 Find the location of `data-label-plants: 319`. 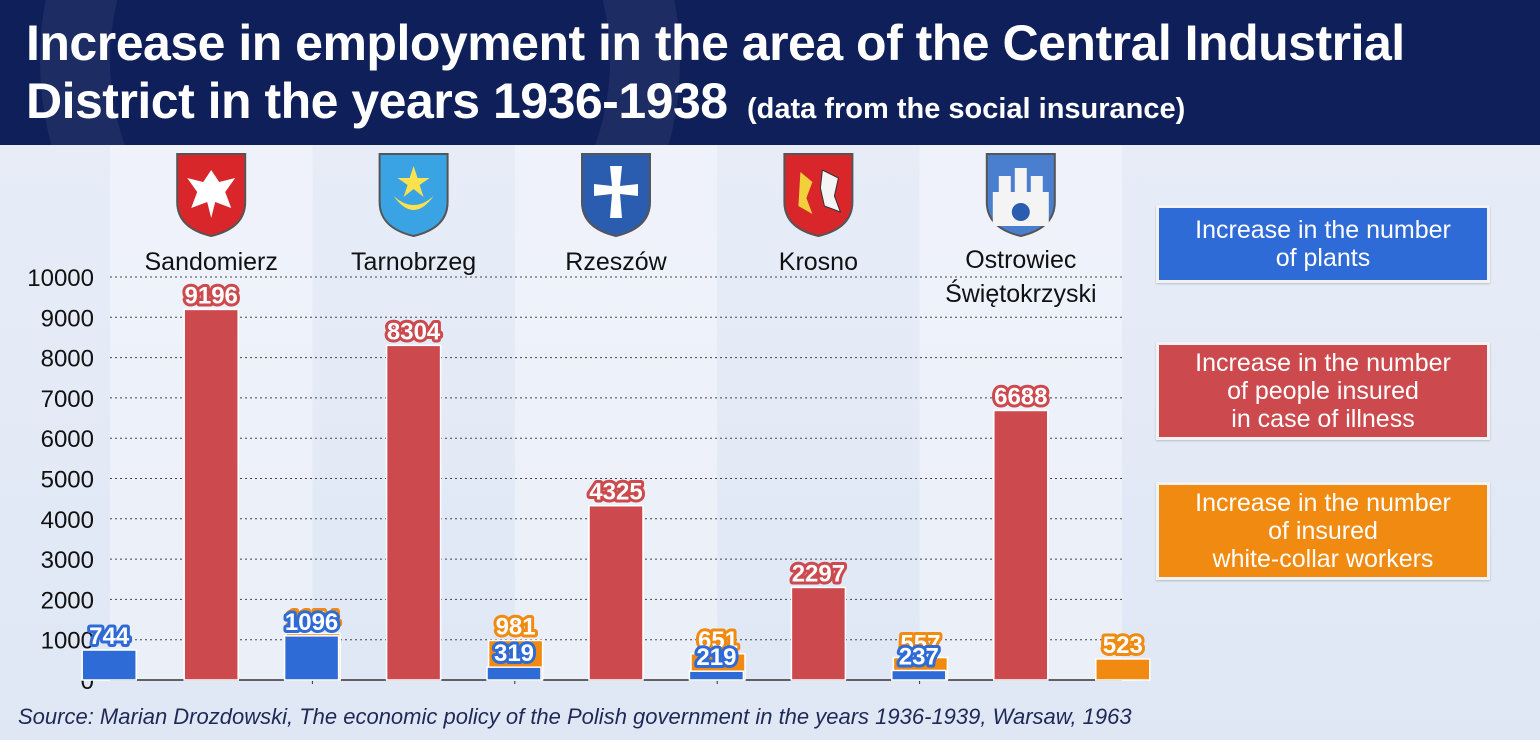

data-label-plants: 319 is located at coordinates (514, 653).